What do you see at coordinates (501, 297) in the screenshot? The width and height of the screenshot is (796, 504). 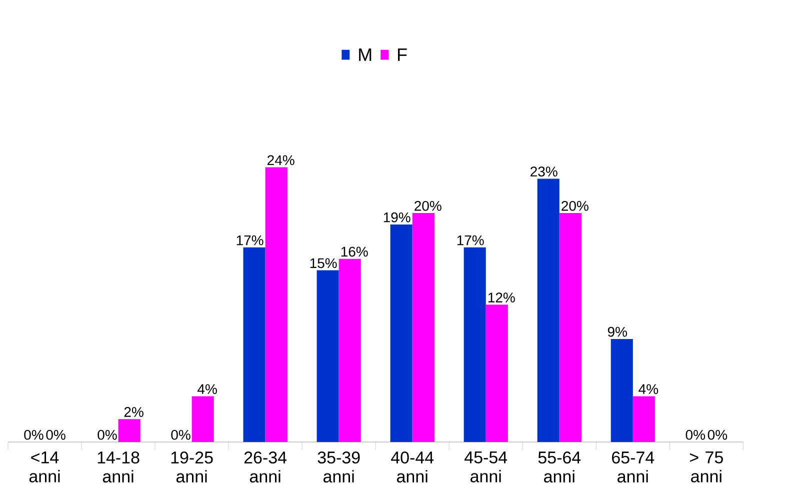 I see `data-label: 12%` at bounding box center [501, 297].